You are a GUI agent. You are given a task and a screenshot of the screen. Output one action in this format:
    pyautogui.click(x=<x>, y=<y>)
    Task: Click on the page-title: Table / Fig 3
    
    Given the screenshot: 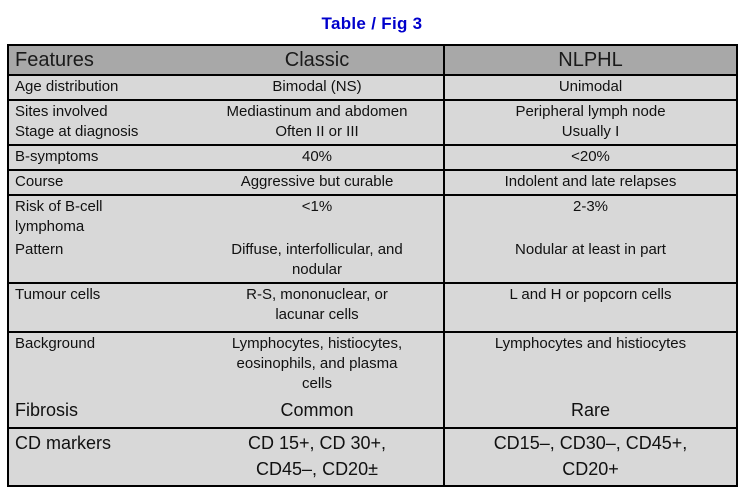 What is the action you would take?
    pyautogui.click(x=372, y=23)
    